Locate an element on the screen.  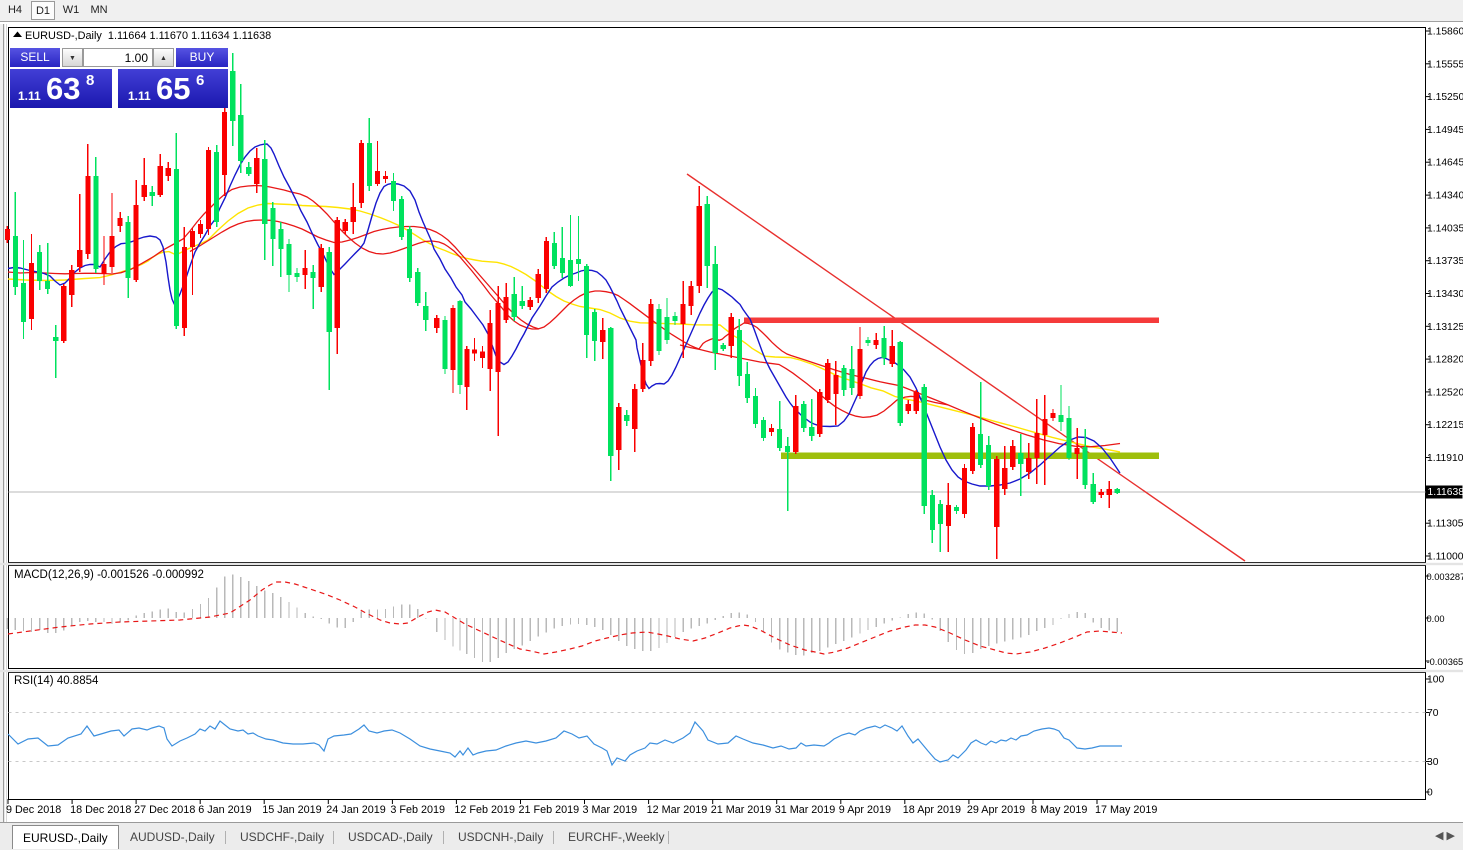
svg-text: 1.14340 is located at coordinates (1445, 196).